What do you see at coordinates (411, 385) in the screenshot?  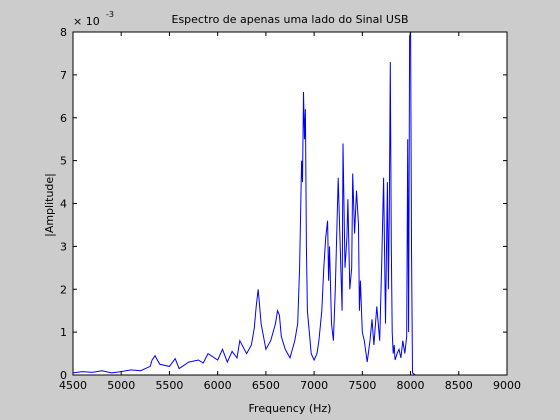 I see `x-tick-label: 8000` at bounding box center [411, 385].